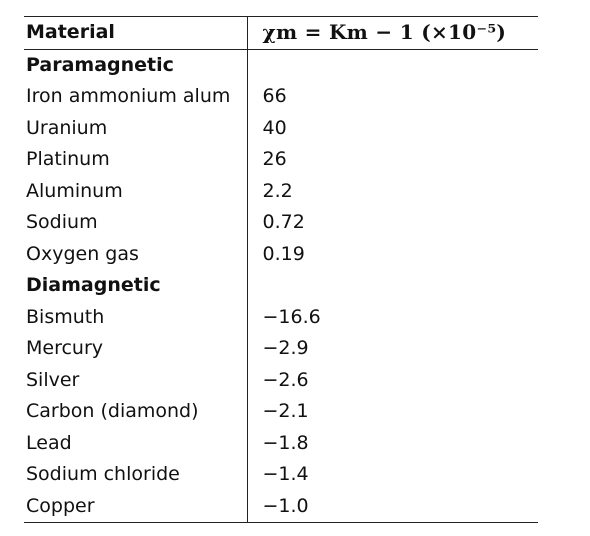 Image resolution: width=590 pixels, height=536 pixels. What do you see at coordinates (285, 379) in the screenshot?
I see `susceptibility-value-cell: −2.6` at bounding box center [285, 379].